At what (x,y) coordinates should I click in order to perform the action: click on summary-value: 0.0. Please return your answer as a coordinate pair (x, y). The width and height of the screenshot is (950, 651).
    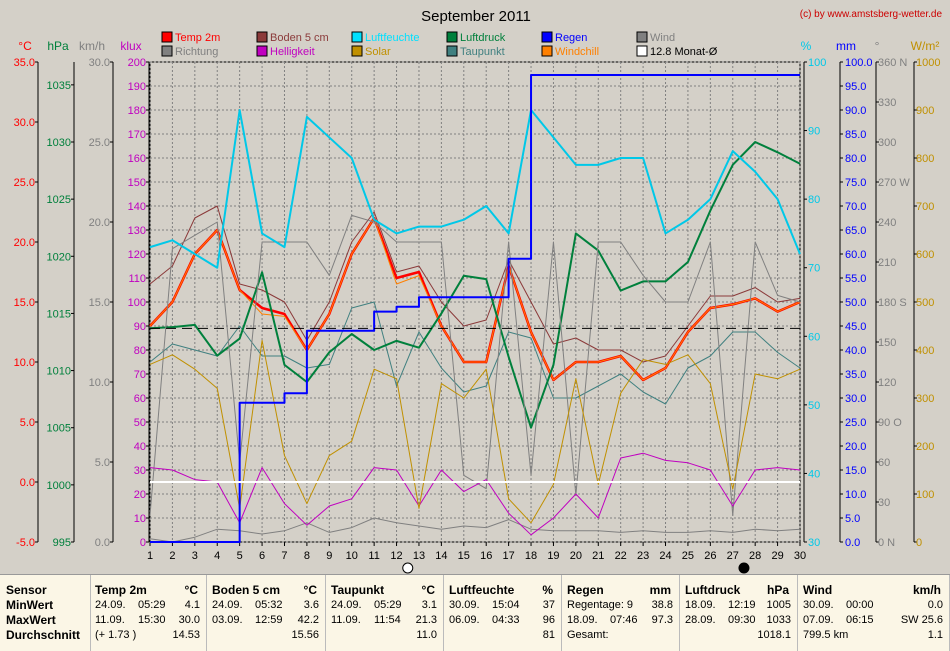
    Looking at the image, I should click on (935, 605).